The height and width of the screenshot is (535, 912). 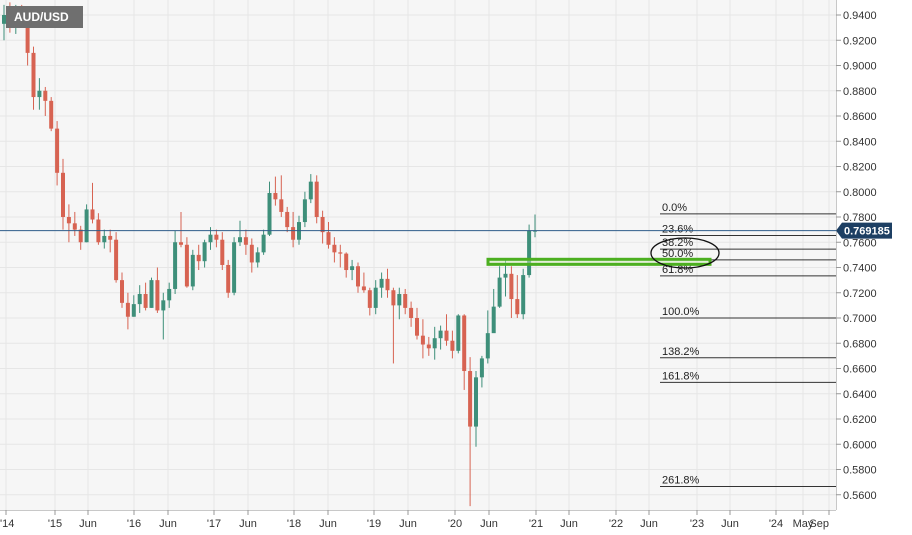 I want to click on current-price-text: 0.769185, so click(x=867, y=232).